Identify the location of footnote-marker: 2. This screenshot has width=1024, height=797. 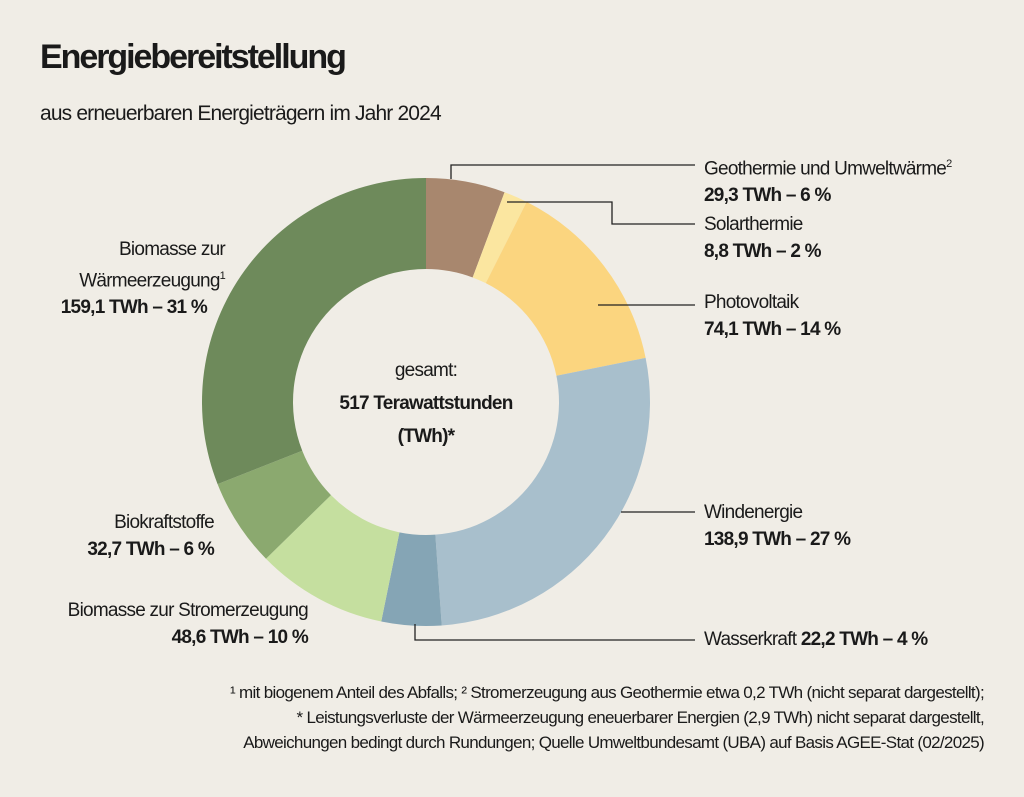
(949, 164).